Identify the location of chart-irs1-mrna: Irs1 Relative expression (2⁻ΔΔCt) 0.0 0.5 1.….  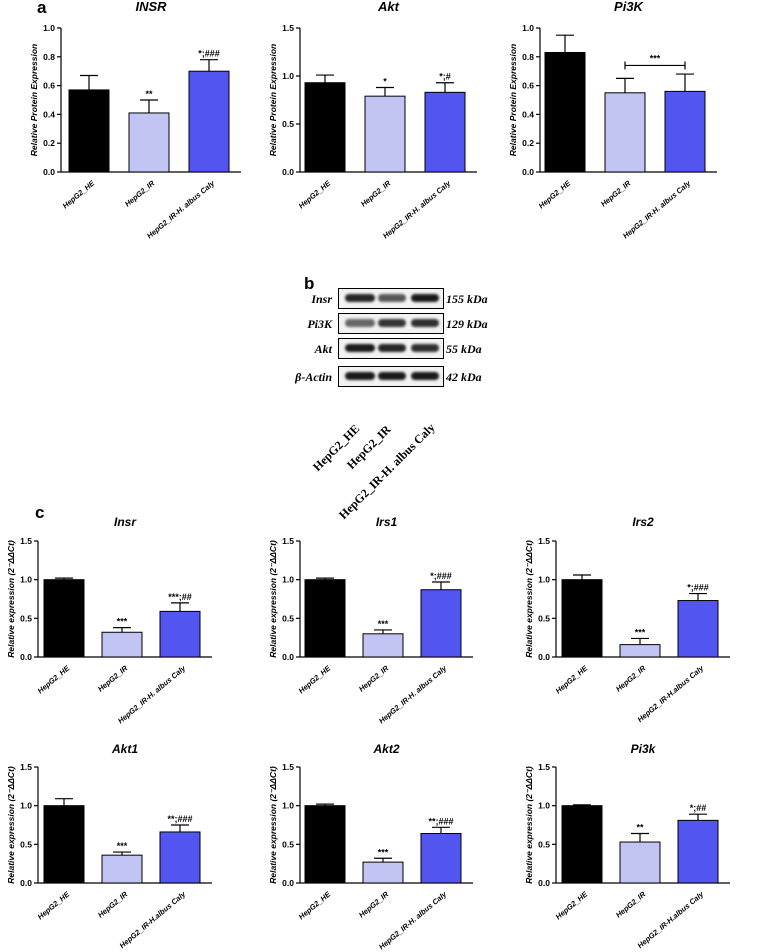
(370, 620).